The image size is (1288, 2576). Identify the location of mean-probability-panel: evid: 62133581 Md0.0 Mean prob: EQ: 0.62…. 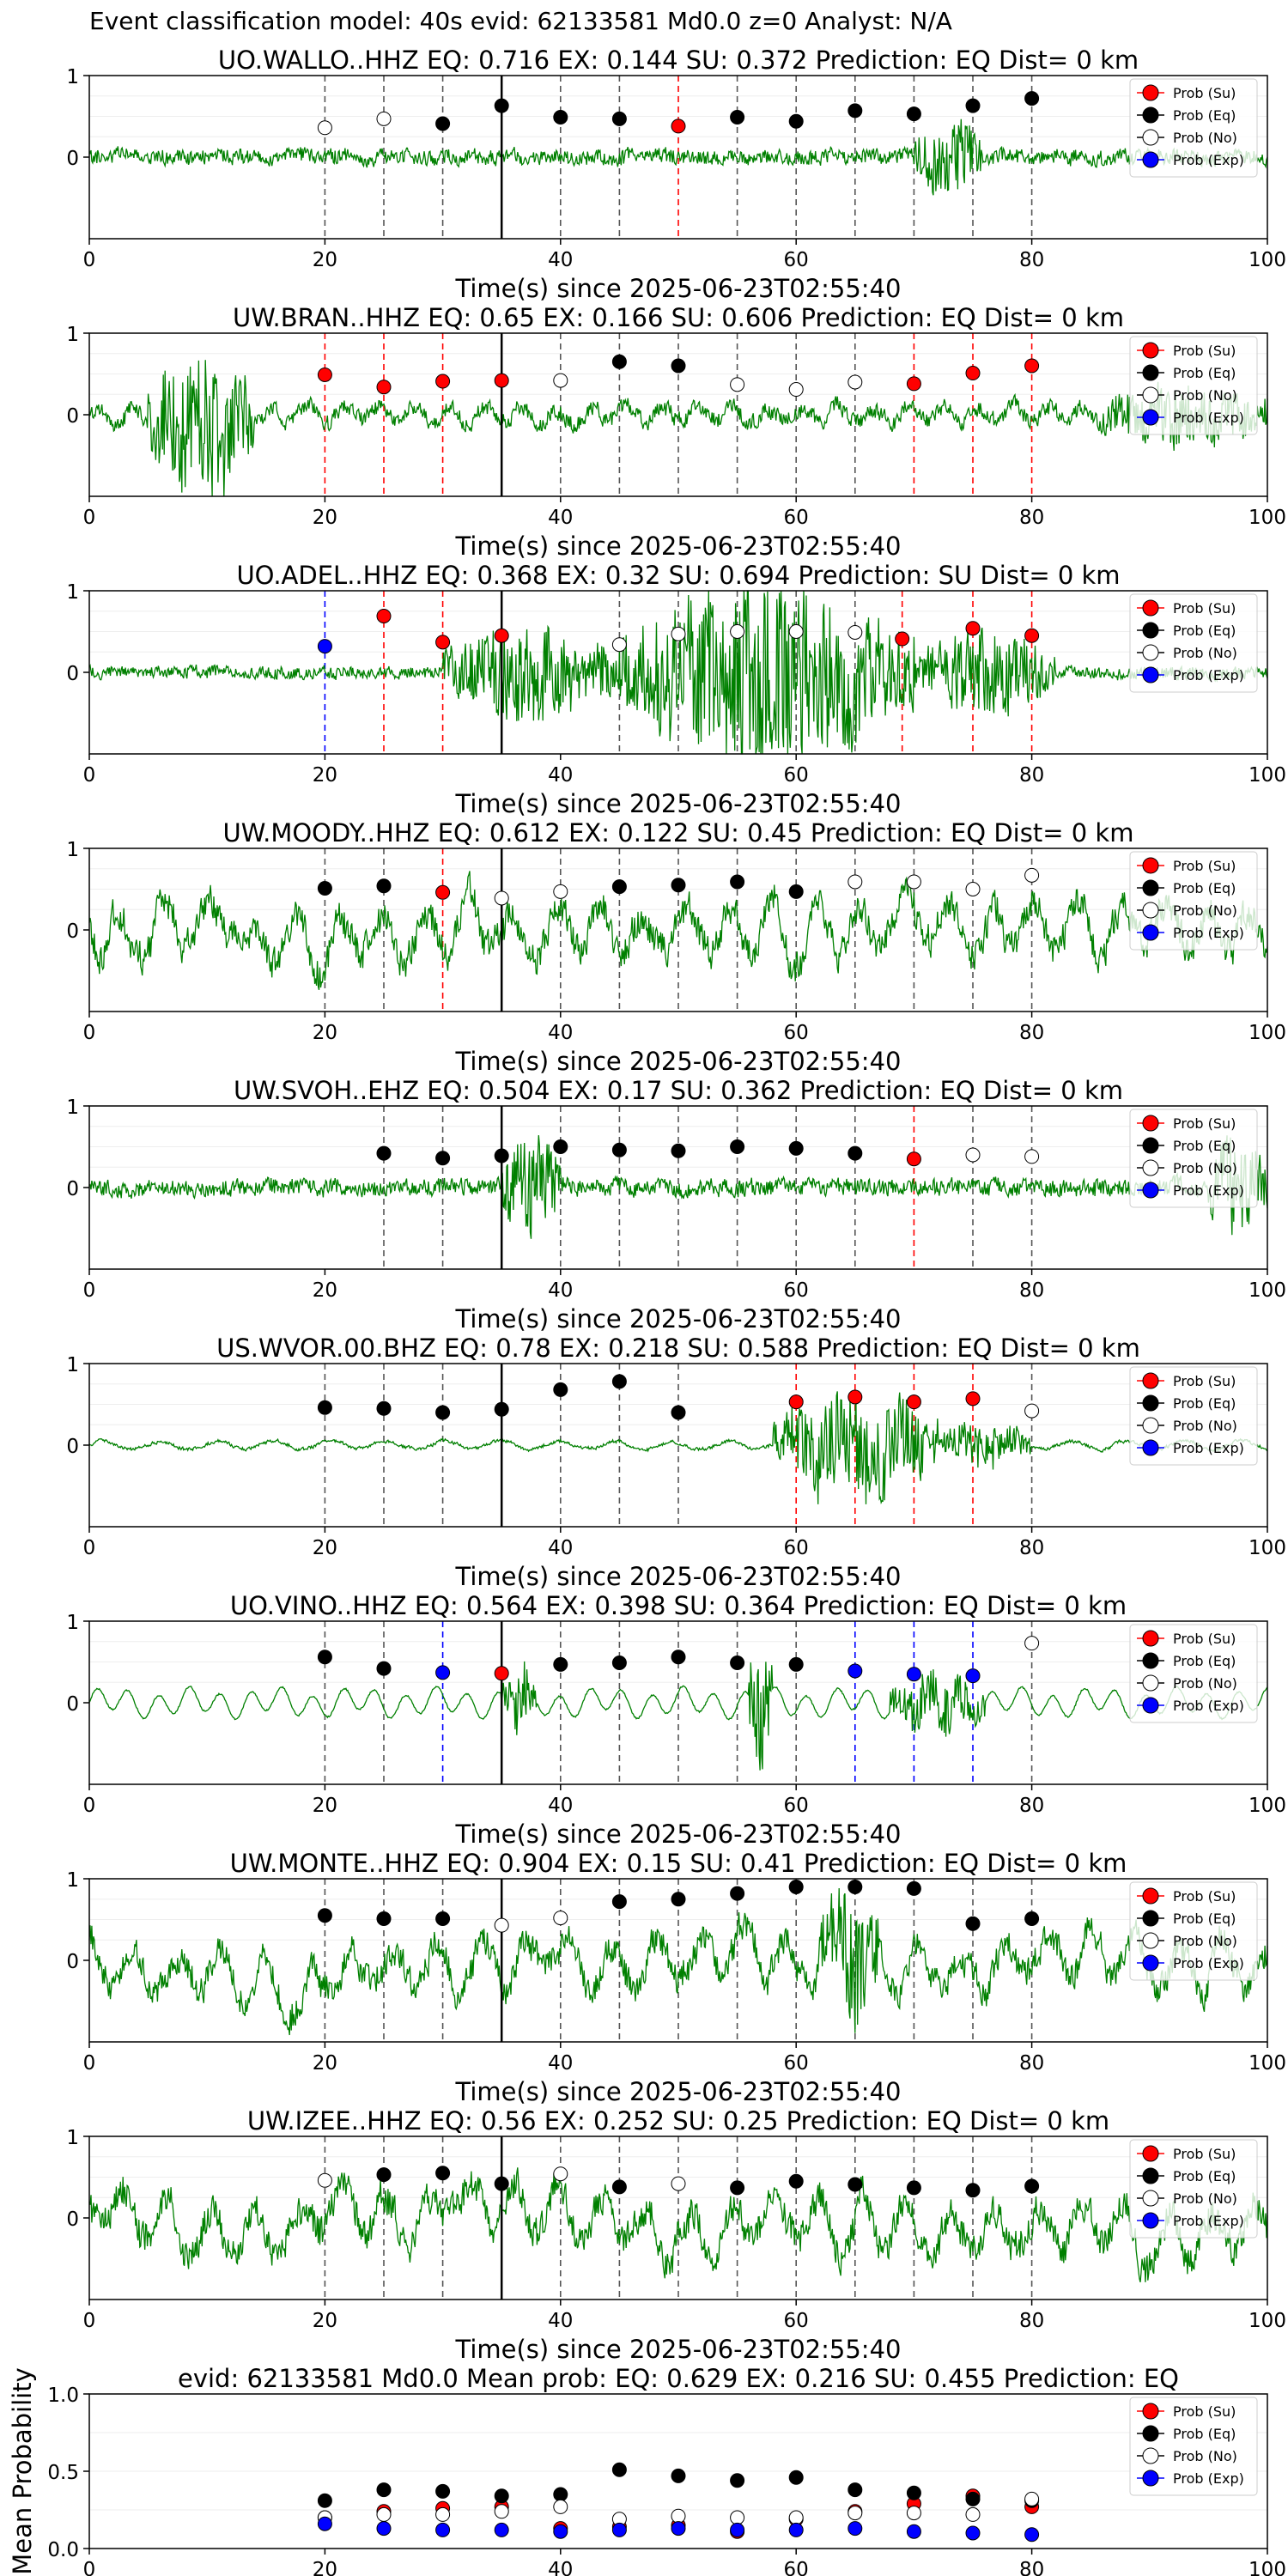
(644, 2447).